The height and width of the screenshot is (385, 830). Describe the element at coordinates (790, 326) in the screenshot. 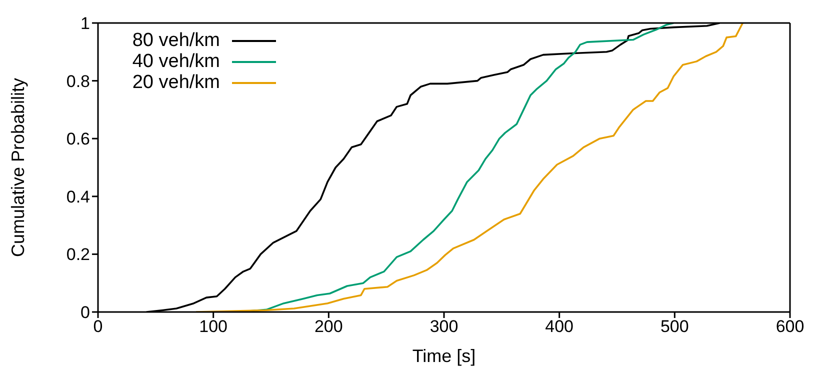

I see `x-tick-label: 600` at that location.